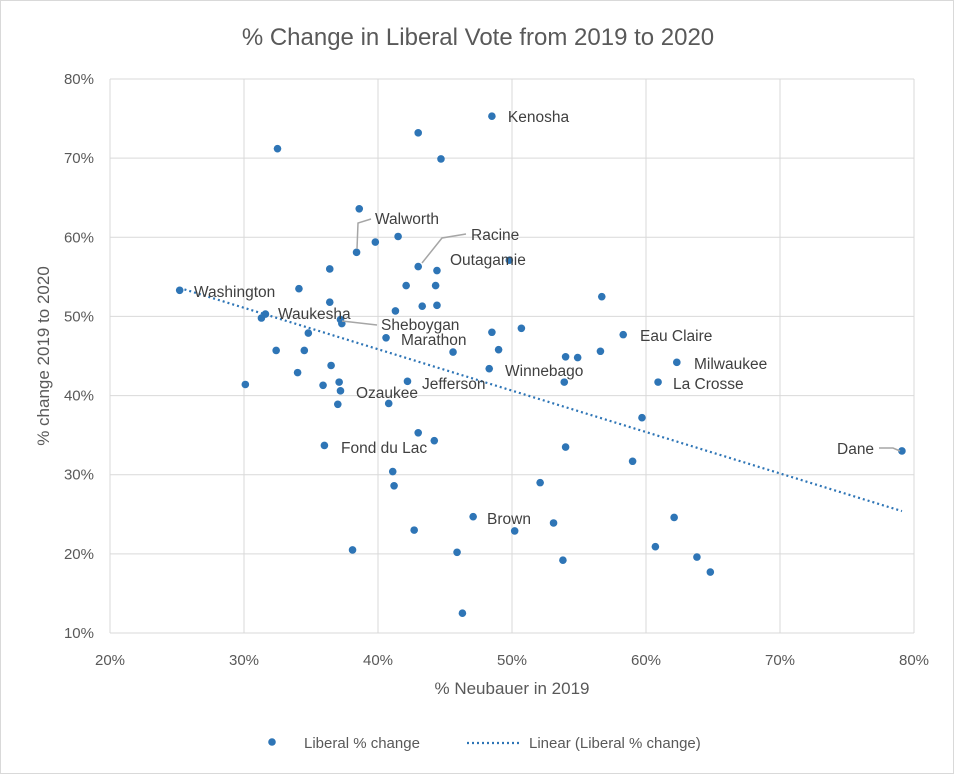 The width and height of the screenshot is (954, 775). Describe the element at coordinates (780, 660) in the screenshot. I see `x-tick-label: 70%` at that location.